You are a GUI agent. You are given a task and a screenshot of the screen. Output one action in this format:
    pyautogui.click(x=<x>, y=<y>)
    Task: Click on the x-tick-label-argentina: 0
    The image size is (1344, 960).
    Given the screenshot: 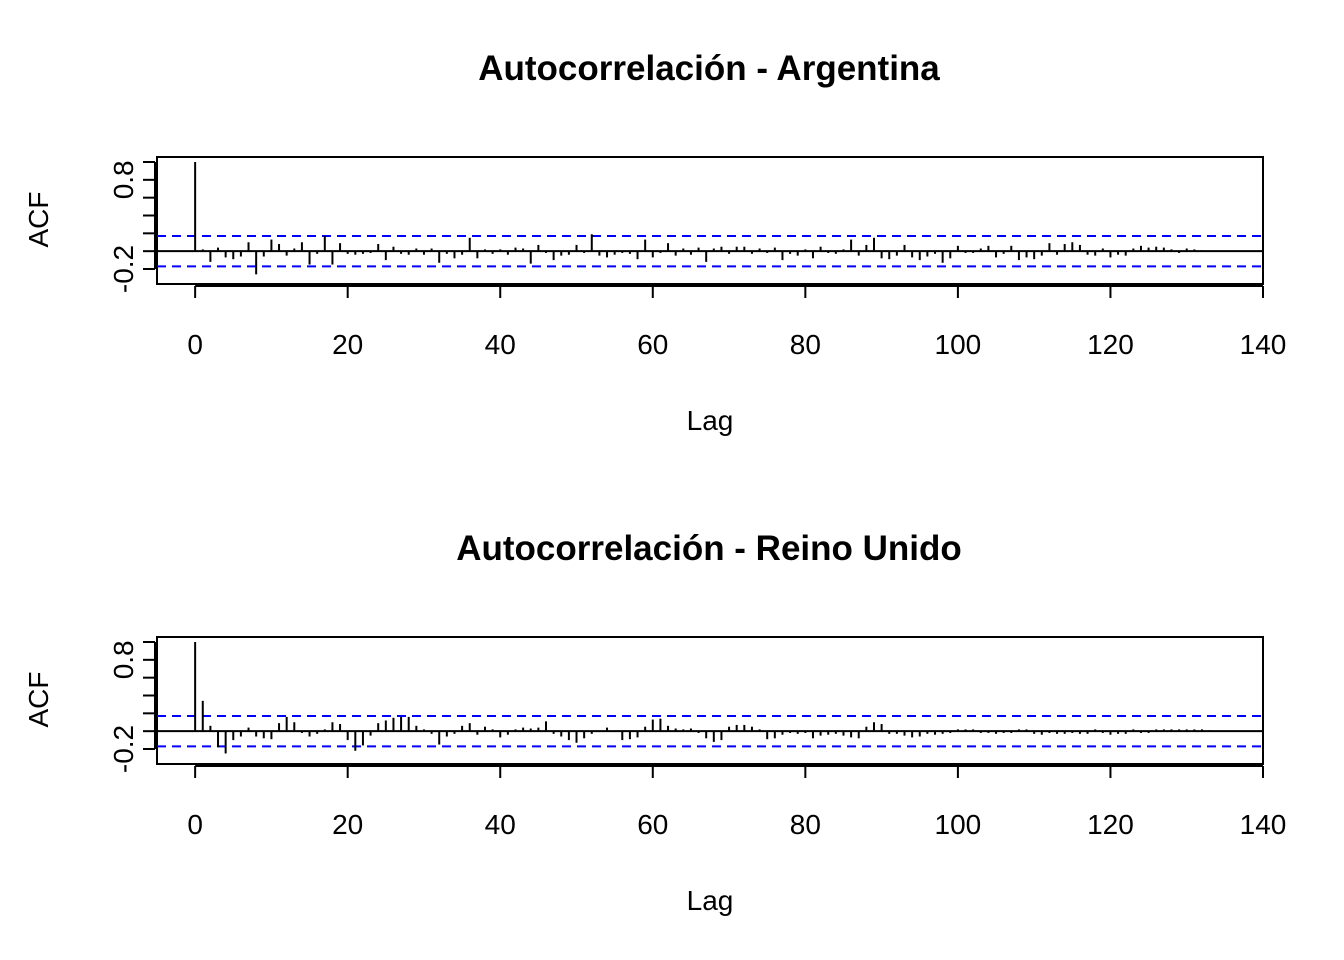 What is the action you would take?
    pyautogui.click(x=195, y=344)
    